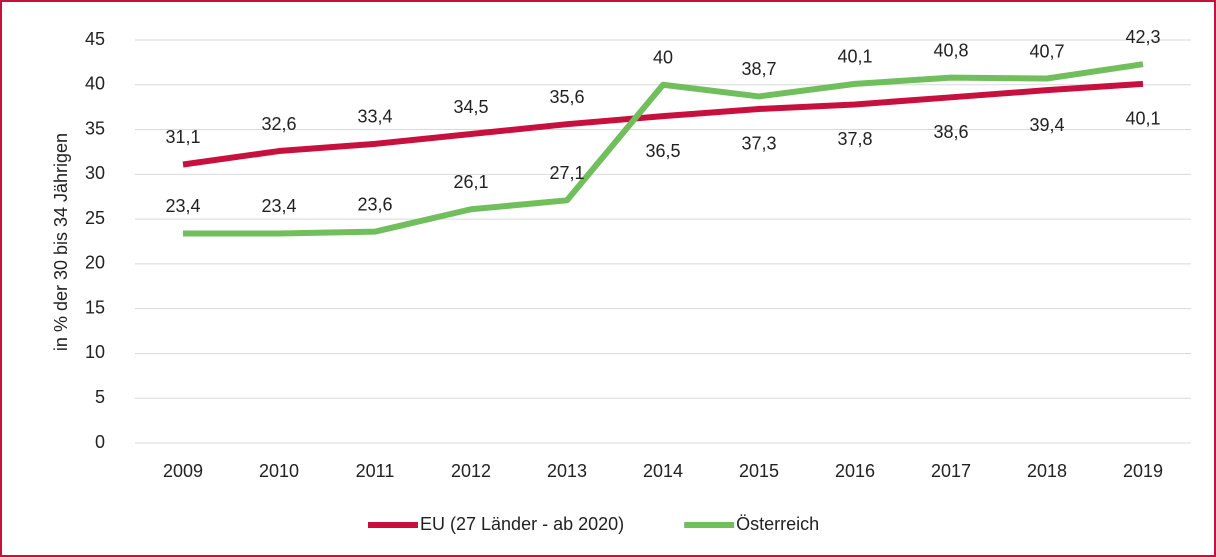  What do you see at coordinates (1142, 37) in the screenshot?
I see `data-label: 42,3` at bounding box center [1142, 37].